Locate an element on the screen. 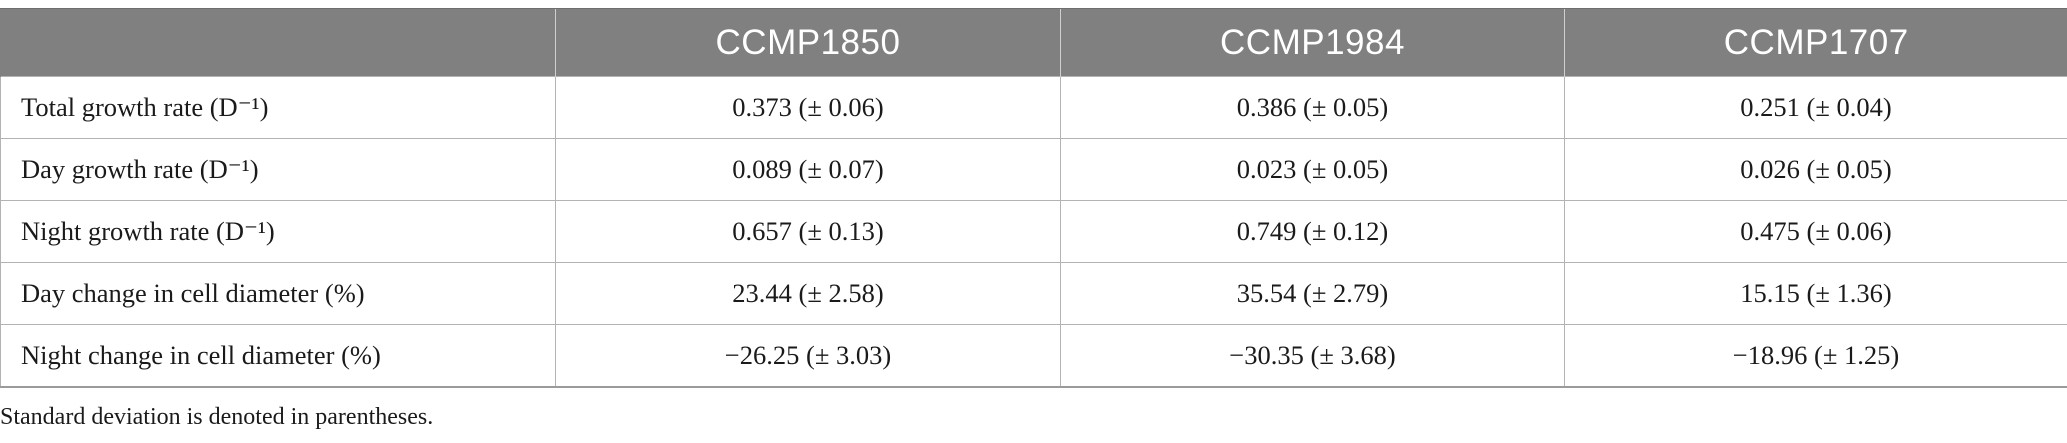  table-cell: −18.96 (± 1.25) is located at coordinates (1815, 356).